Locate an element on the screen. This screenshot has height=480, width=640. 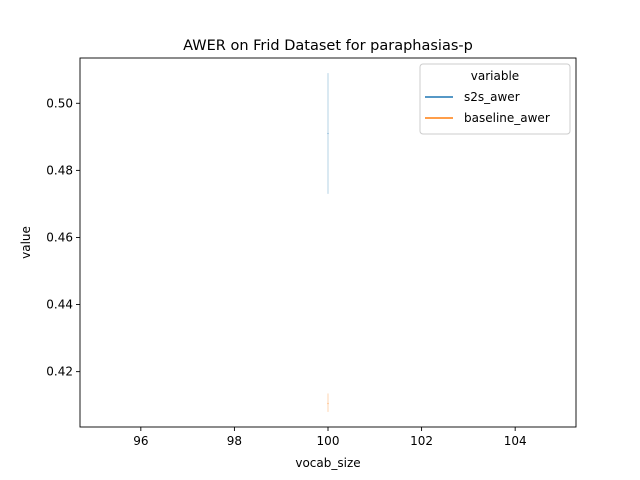
data-point-s2s_awer is located at coordinates (328, 133).